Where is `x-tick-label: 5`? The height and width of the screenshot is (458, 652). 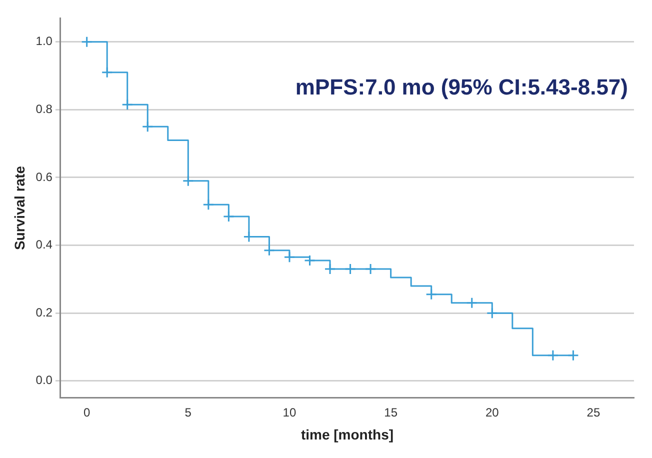
x-tick-label: 5 is located at coordinates (188, 412).